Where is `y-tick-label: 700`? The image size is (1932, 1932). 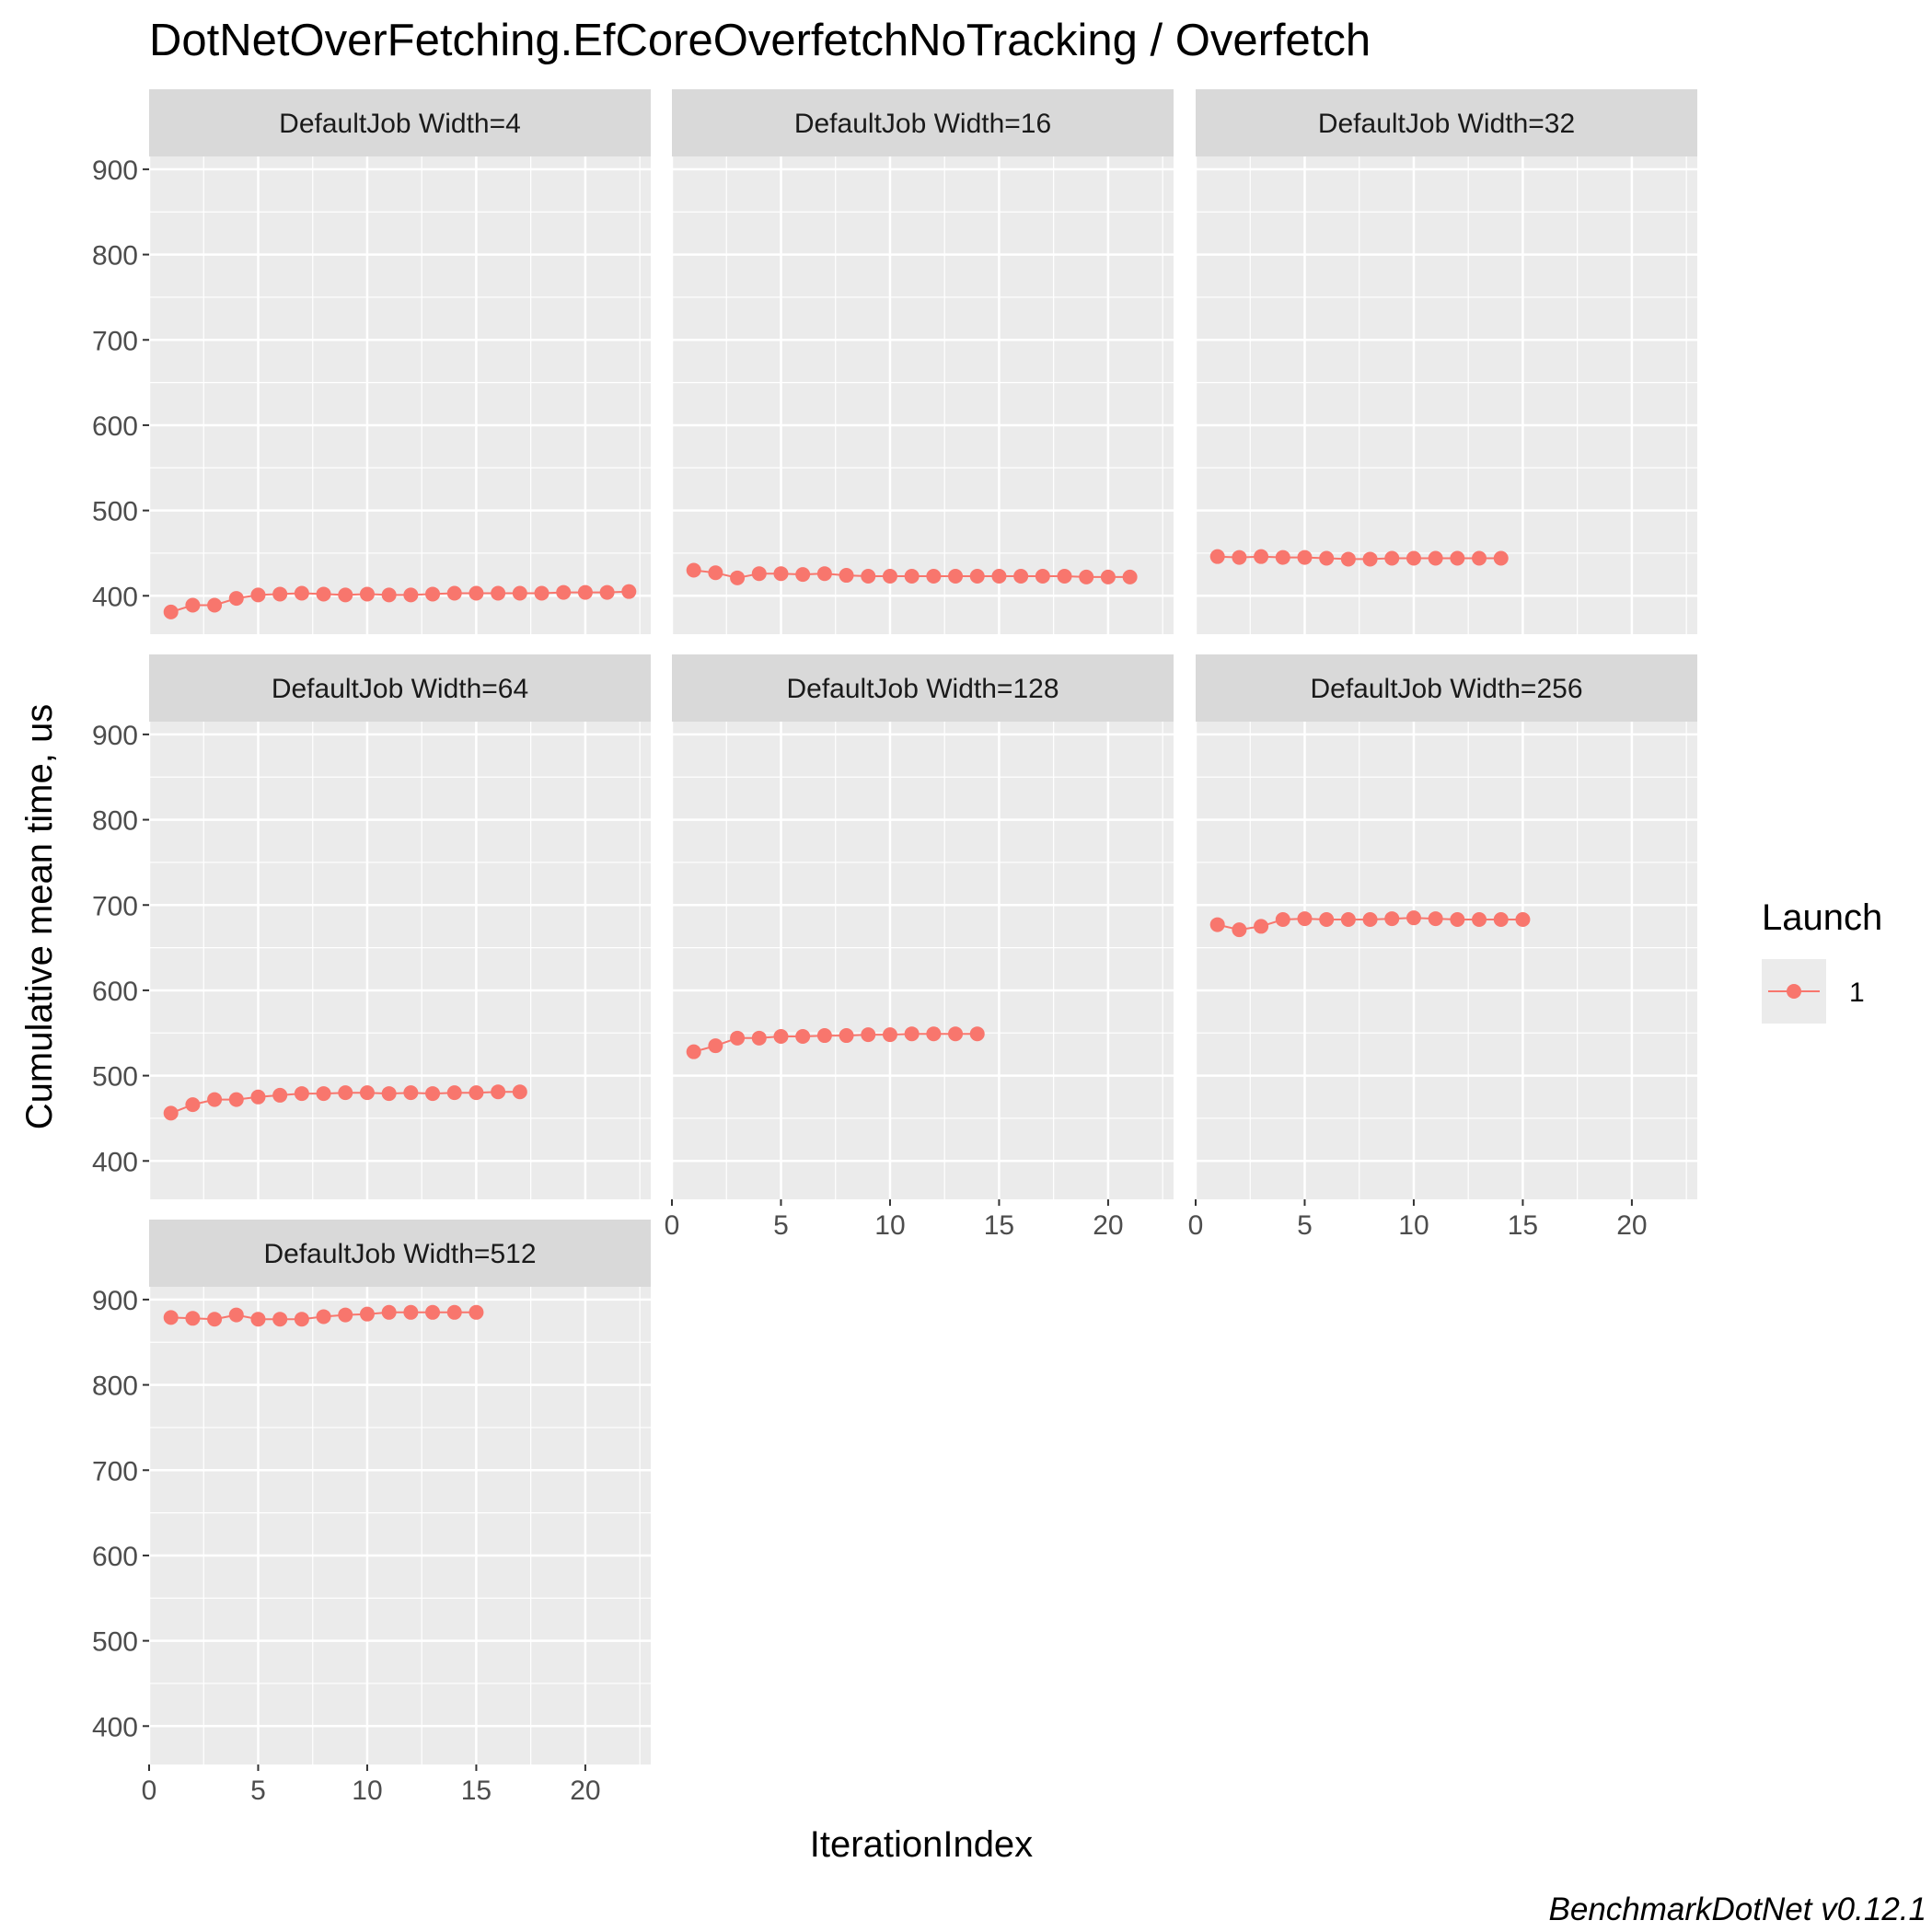
y-tick-label: 700 is located at coordinates (115, 1471).